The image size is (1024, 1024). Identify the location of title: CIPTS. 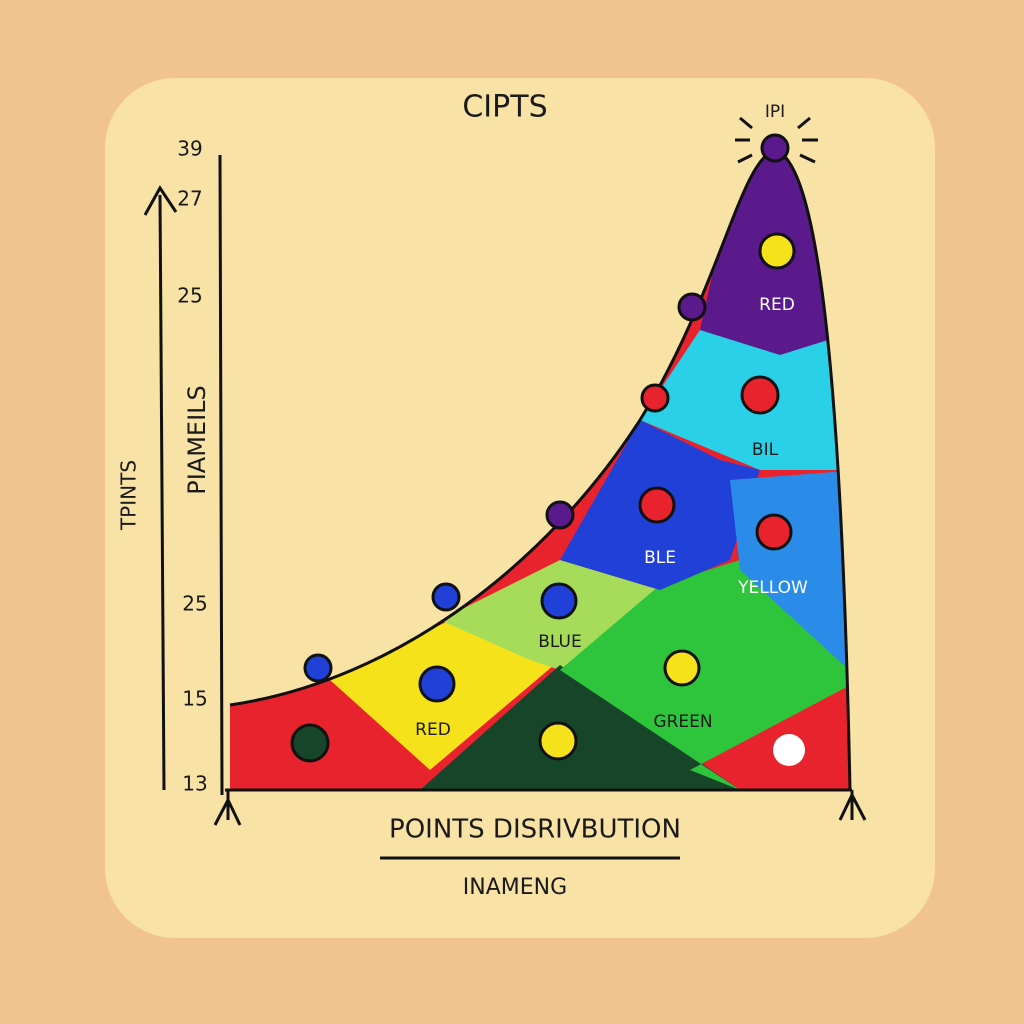
(504, 107).